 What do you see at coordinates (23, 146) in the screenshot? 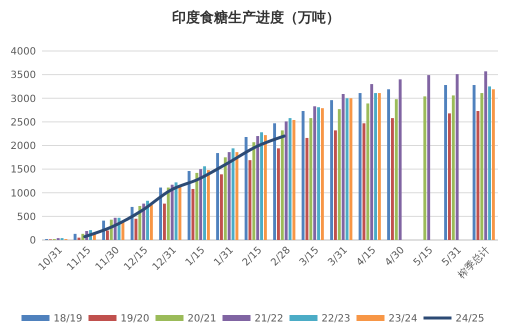
I see `y-tick-label: 2000` at bounding box center [23, 146].